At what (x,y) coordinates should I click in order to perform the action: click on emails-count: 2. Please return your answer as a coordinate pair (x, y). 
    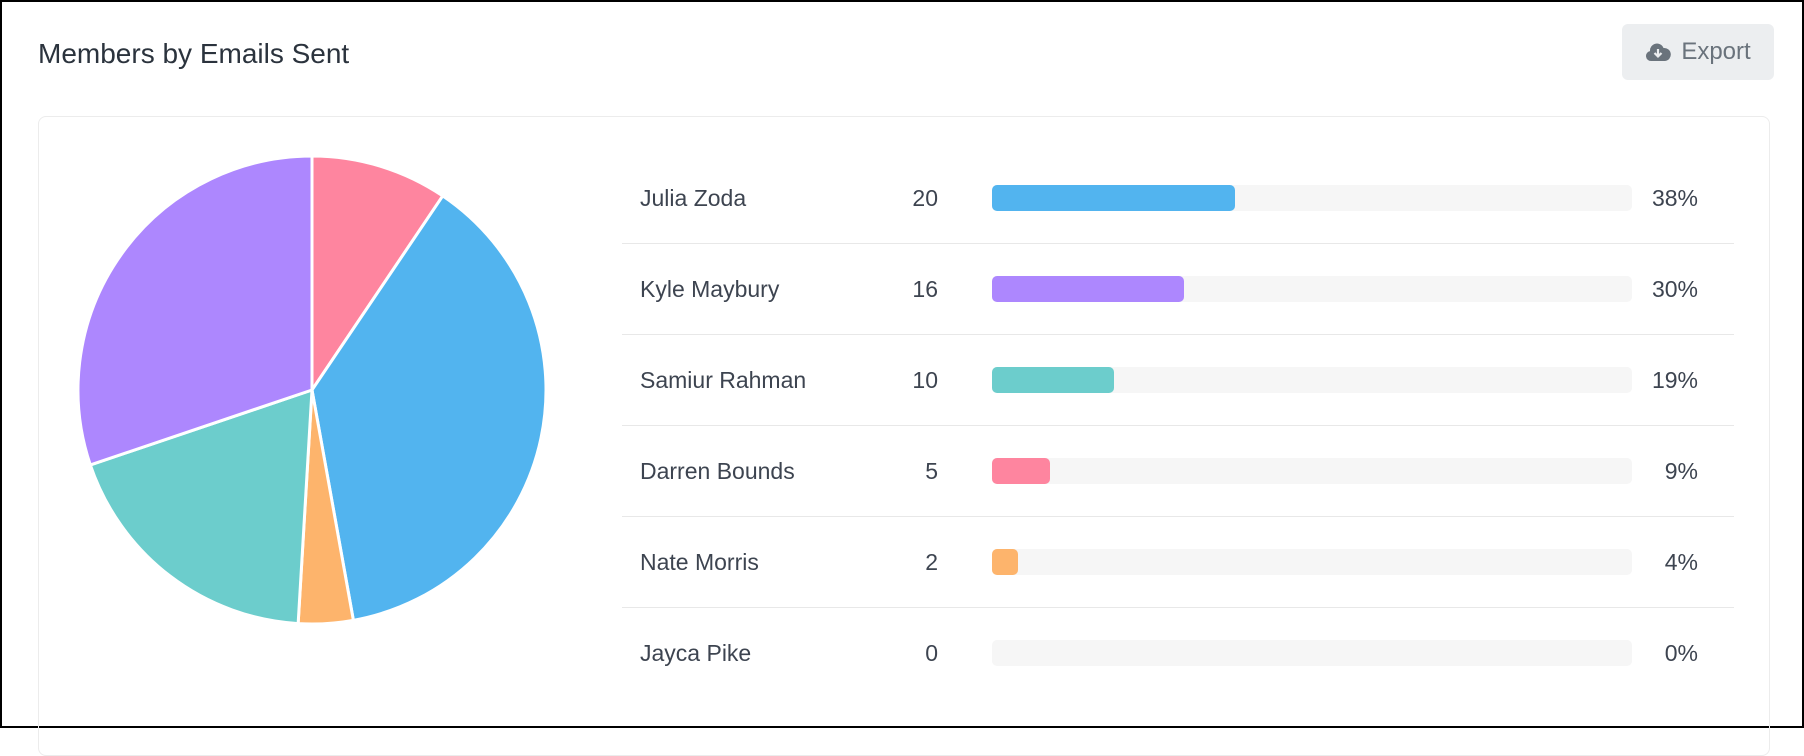
    Looking at the image, I should click on (931, 561).